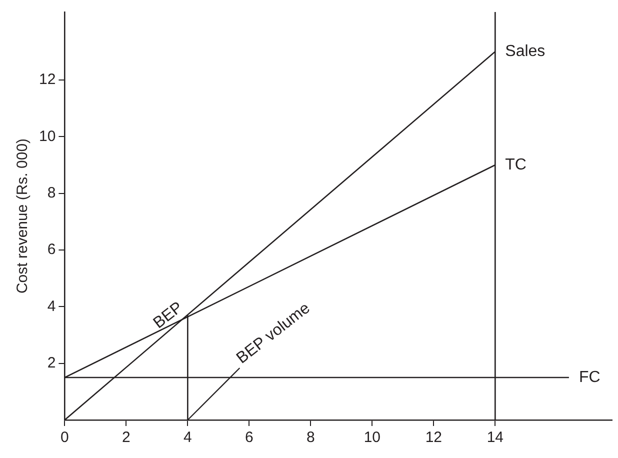 The height and width of the screenshot is (458, 618). I want to click on series-label: TC, so click(515, 165).